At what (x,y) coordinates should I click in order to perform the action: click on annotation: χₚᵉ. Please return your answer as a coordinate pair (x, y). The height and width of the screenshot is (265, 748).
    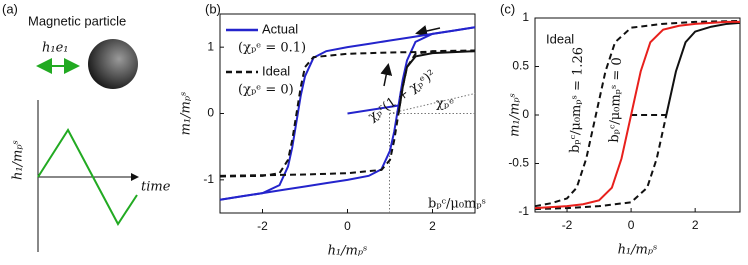
    Looking at the image, I should click on (445, 104).